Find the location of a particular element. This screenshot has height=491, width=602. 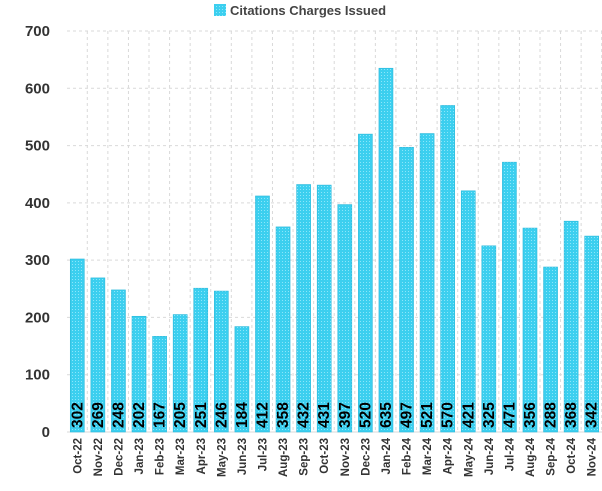

x-tick-label: Jan-24 is located at coordinates (387, 455).